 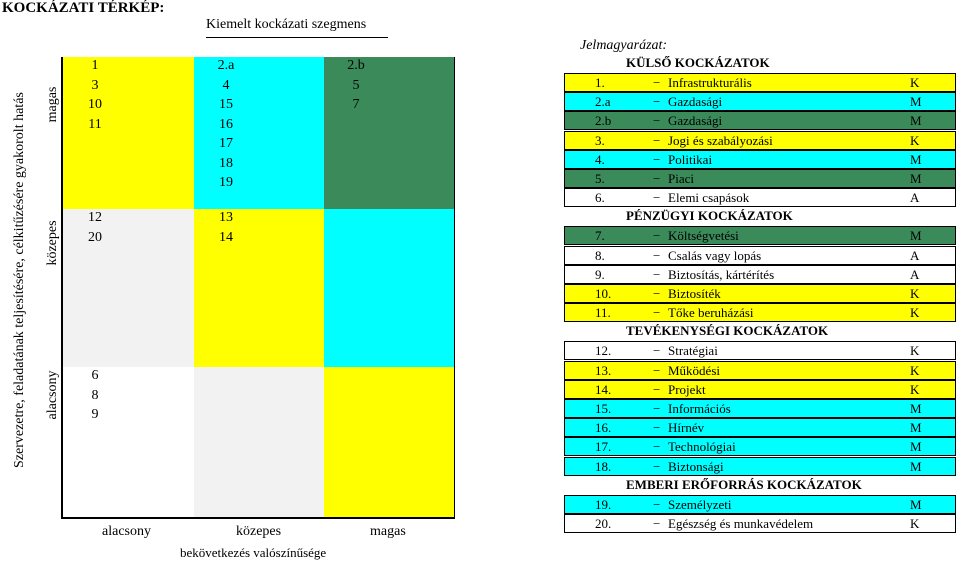 What do you see at coordinates (603, 523) in the screenshot?
I see `legend-number: 20.` at bounding box center [603, 523].